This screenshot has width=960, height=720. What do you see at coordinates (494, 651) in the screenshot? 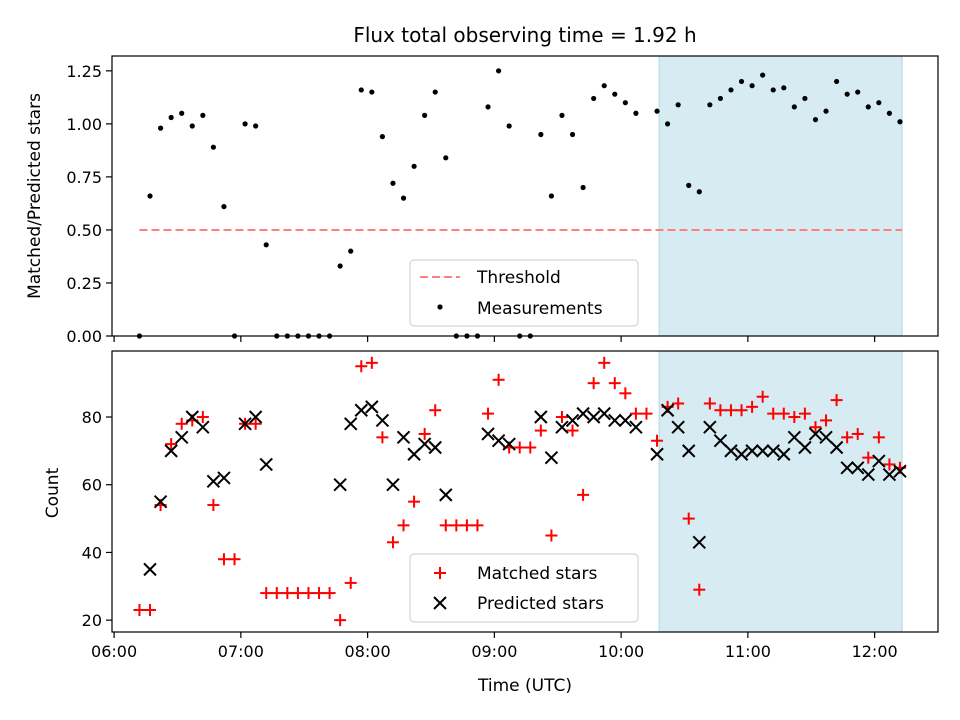
I see `x-tick-label: 09:00` at bounding box center [494, 651].